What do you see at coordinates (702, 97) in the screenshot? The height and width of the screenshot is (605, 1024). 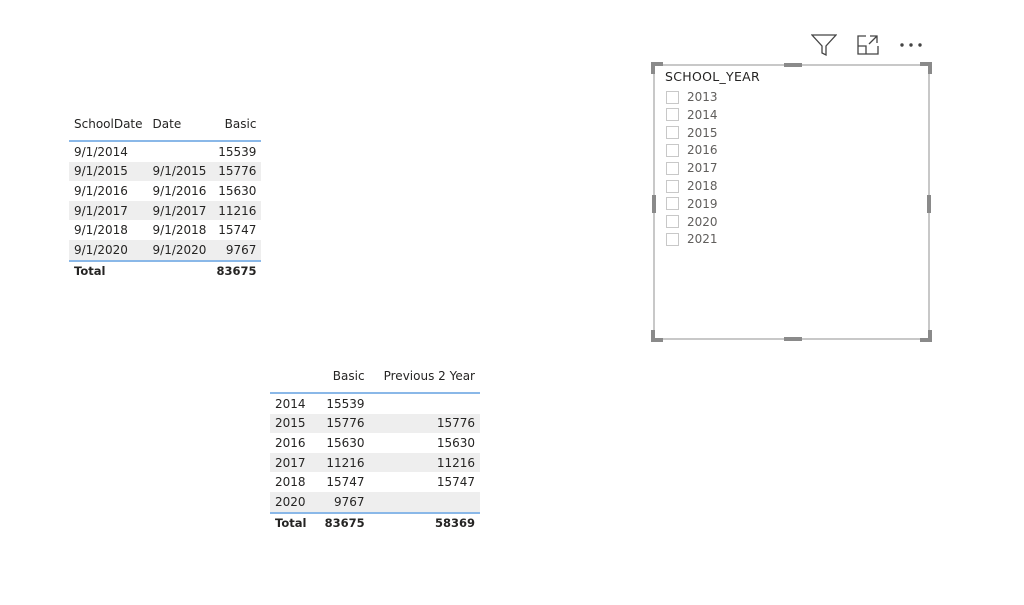 I see `slicer-item-label: 2013` at bounding box center [702, 97].